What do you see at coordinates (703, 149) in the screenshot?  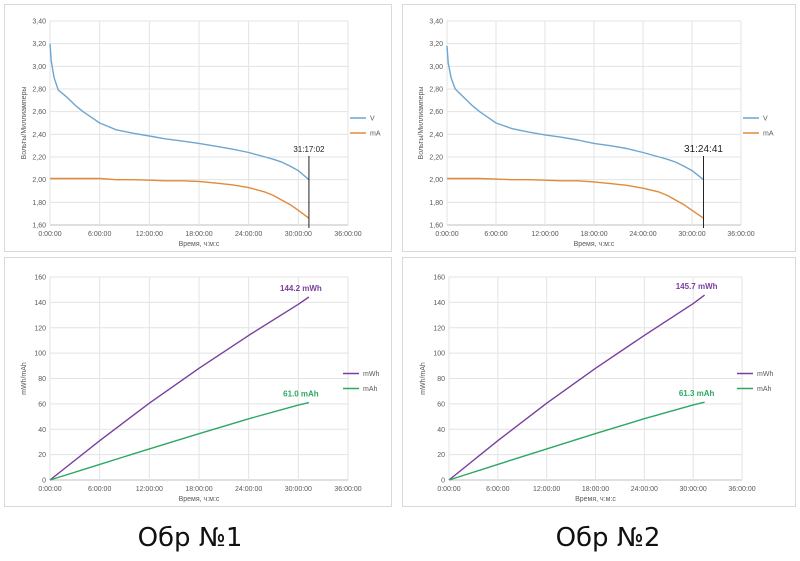 I see `annotation-label: 31:24:41` at bounding box center [703, 149].